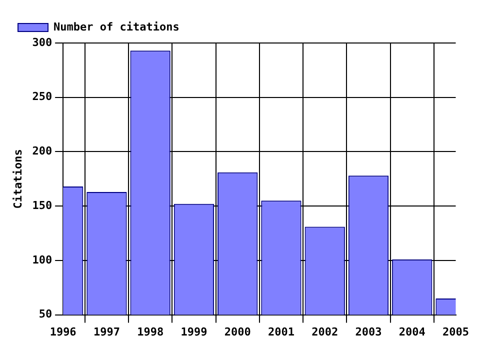  Describe the element at coordinates (194, 331) in the screenshot. I see `x-tick-label: 1999` at that location.